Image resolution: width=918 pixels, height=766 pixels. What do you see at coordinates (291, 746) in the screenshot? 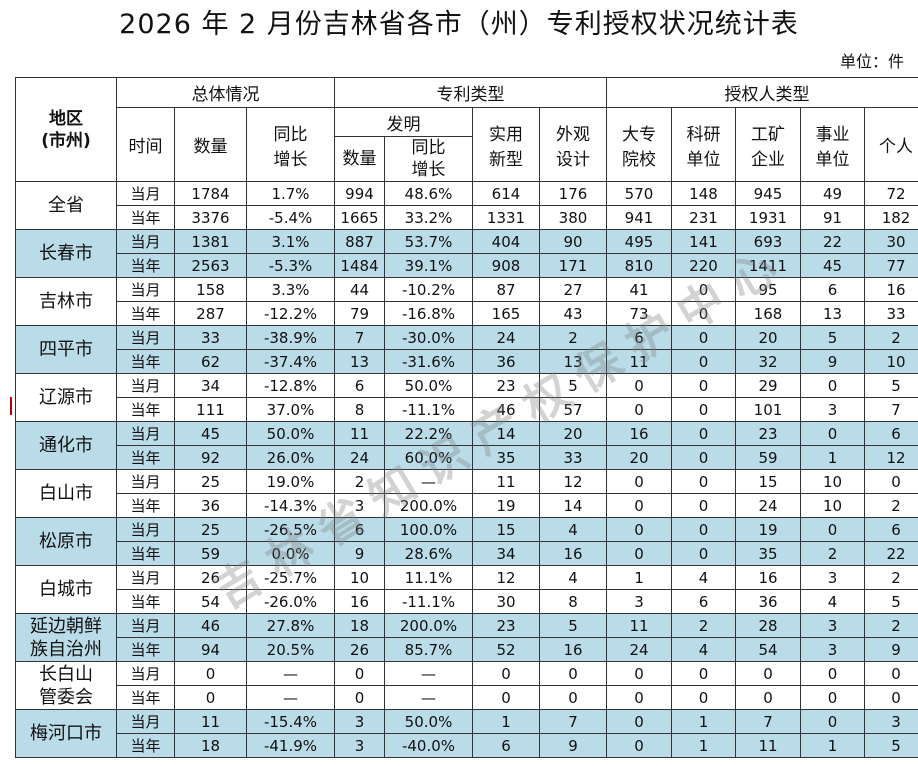
I see `value-cell: -41.9%` at bounding box center [291, 746].